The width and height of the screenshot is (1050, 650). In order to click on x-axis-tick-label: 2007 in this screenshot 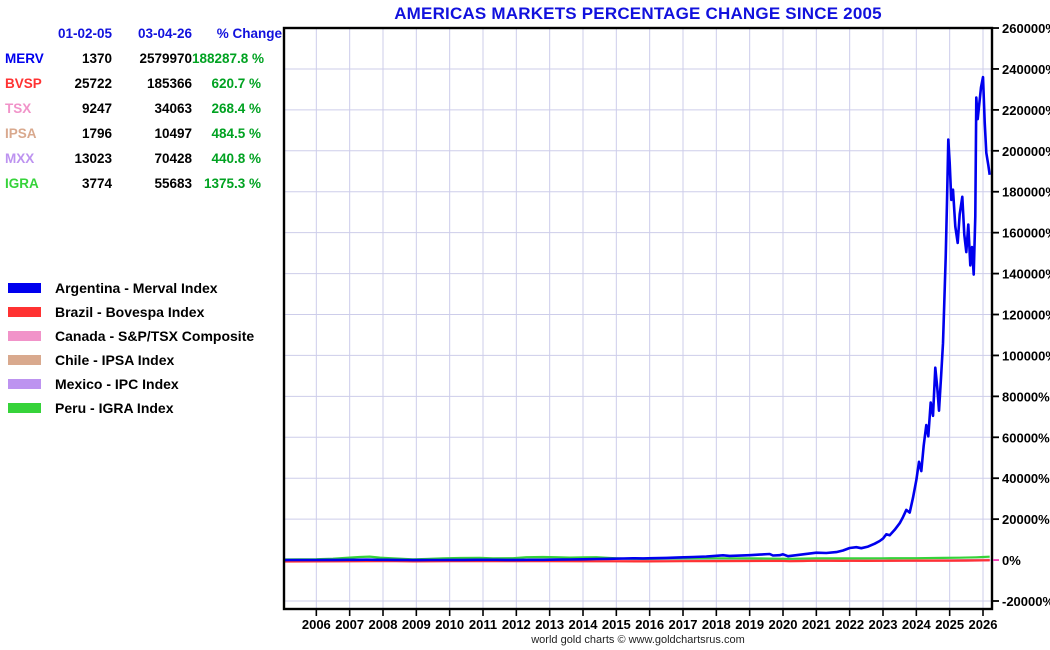, I will do `click(349, 624)`.